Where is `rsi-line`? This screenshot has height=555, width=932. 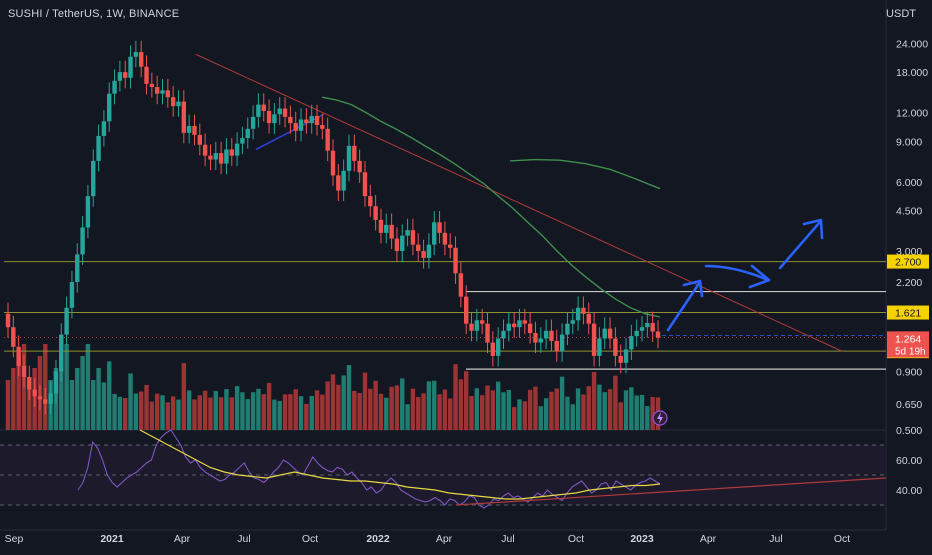 rsi-line is located at coordinates (369, 469).